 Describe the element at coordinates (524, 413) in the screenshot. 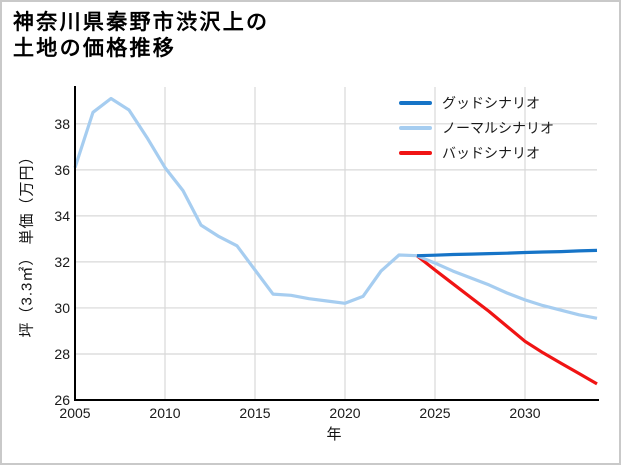

I see `x-tick-label-2030: 2030` at that location.